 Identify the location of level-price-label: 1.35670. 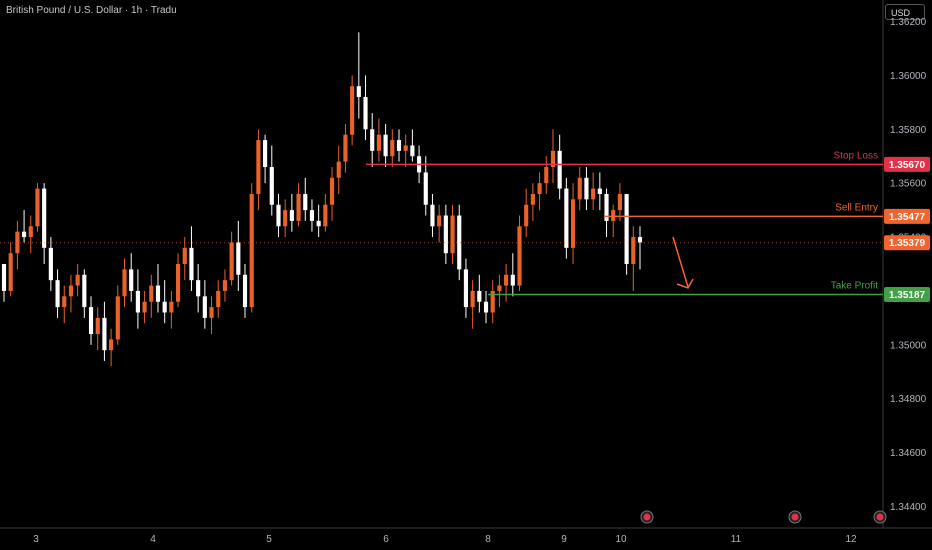
(907, 165).